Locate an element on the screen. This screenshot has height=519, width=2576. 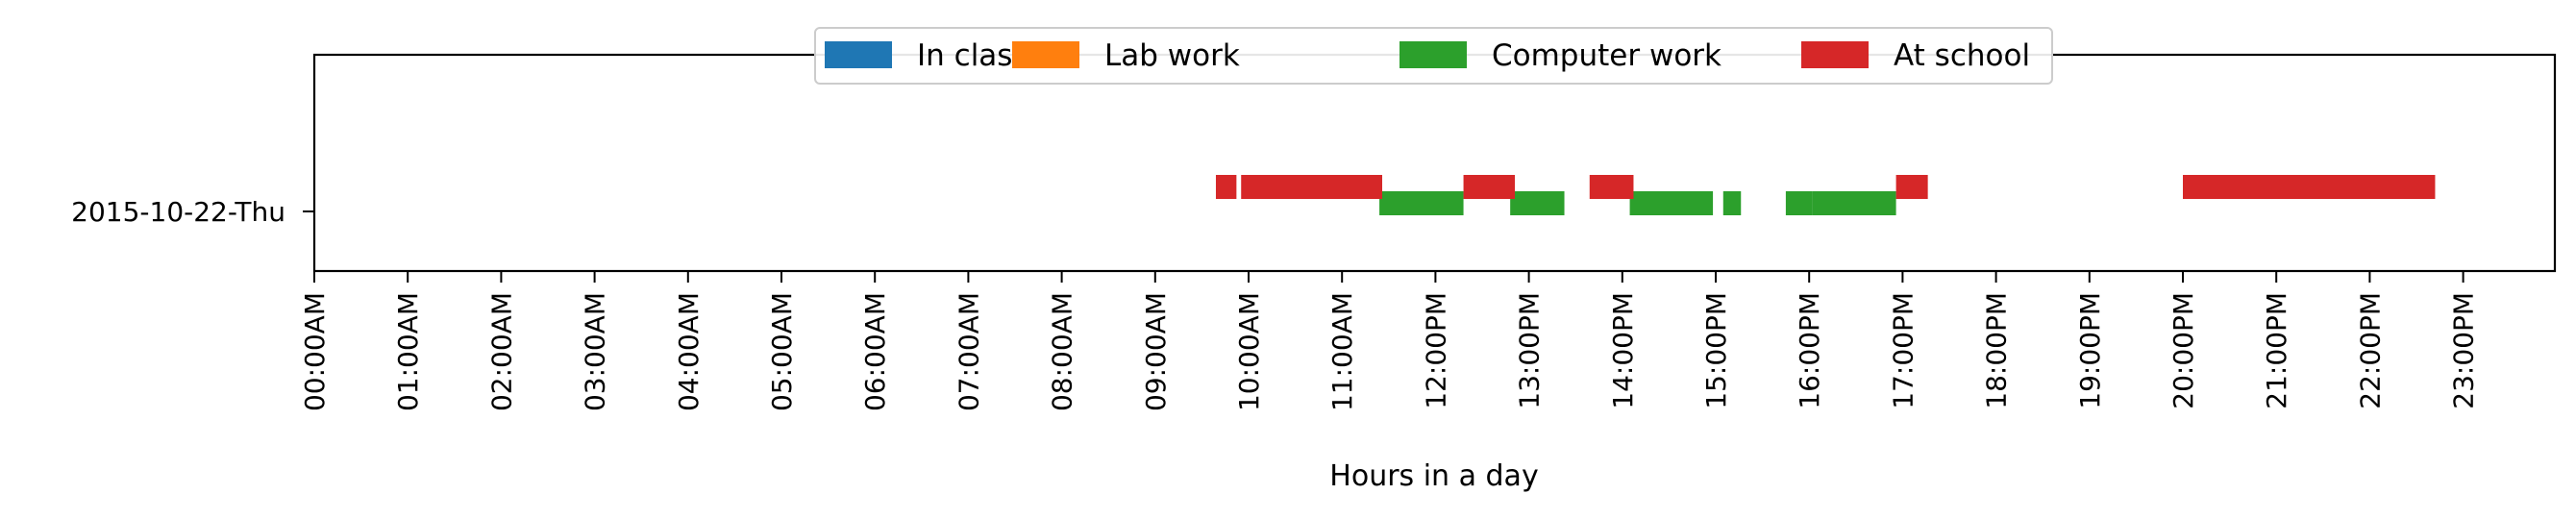
x-tick-label: 12:00PM is located at coordinates (1435, 350).